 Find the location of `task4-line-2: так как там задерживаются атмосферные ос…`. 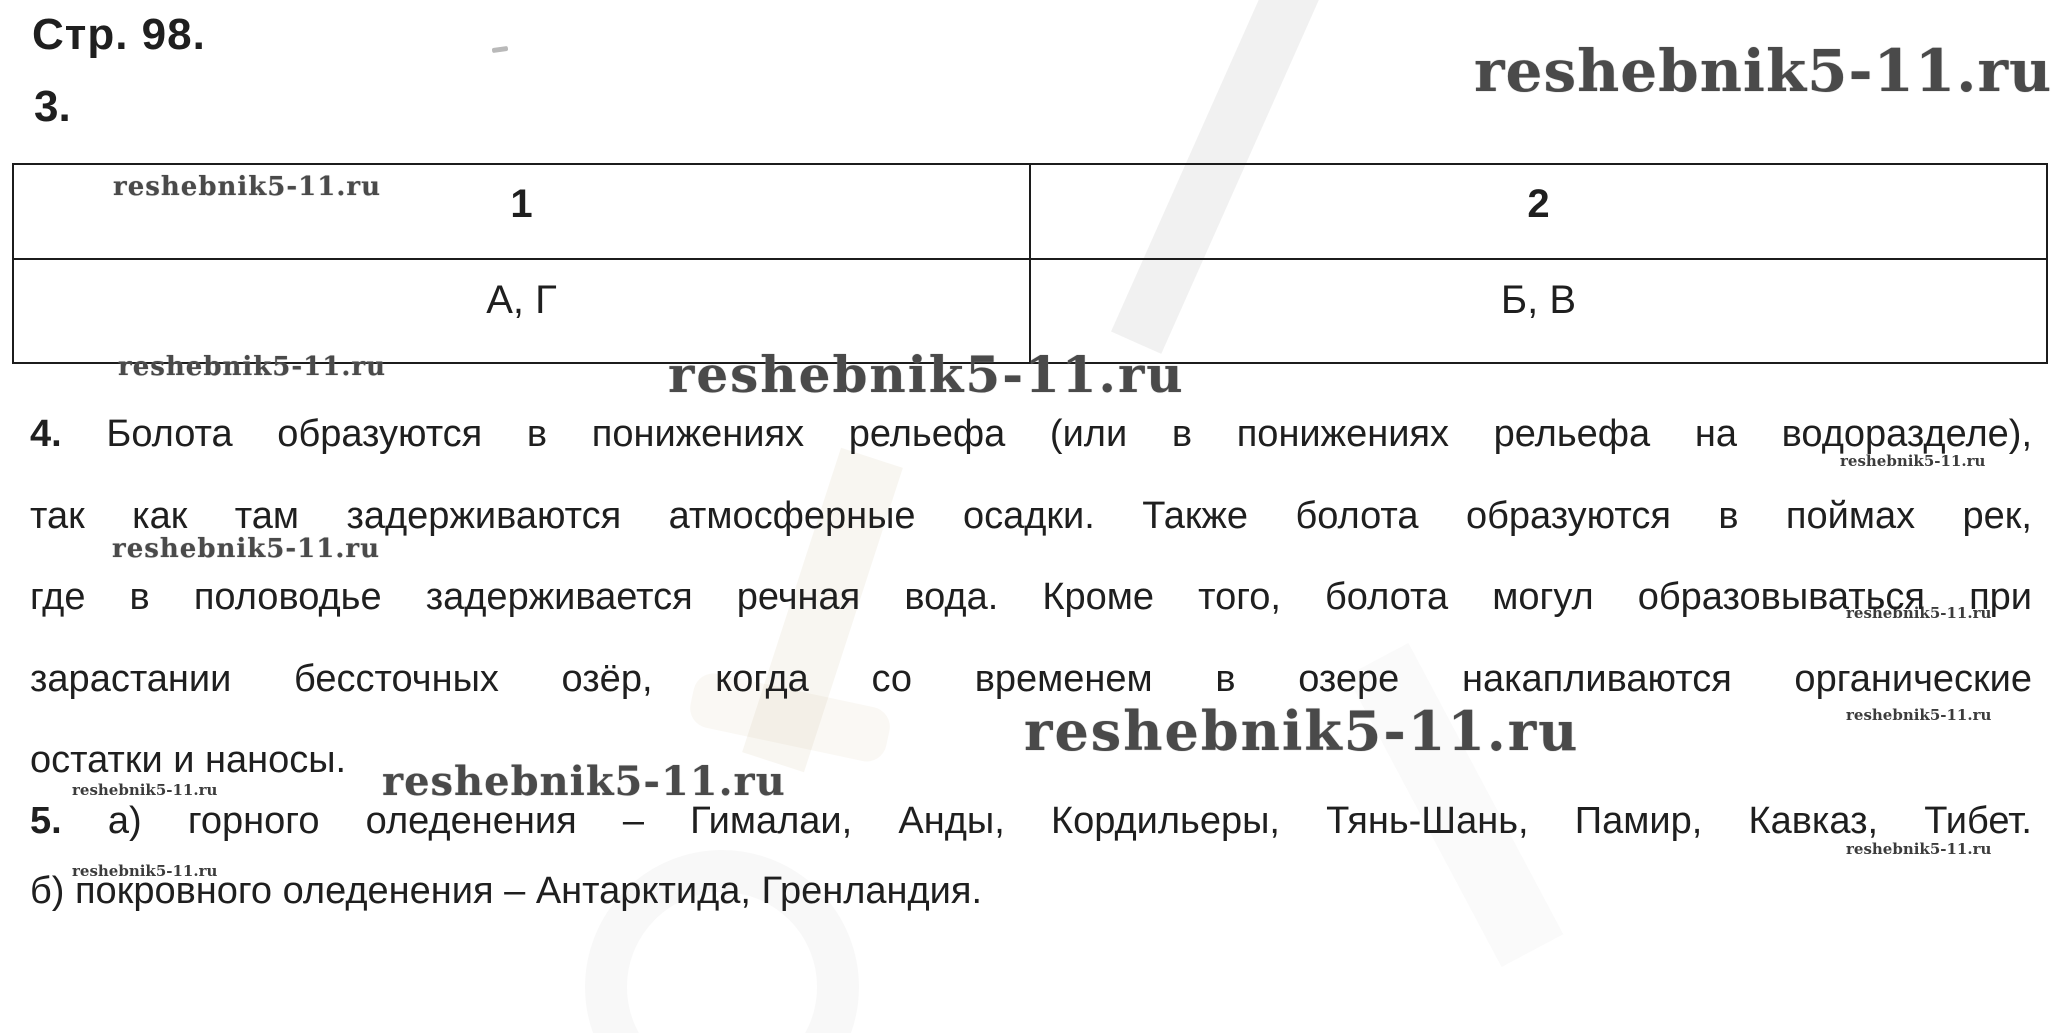

task4-line-2: так как там задерживаются атмосферные ос… is located at coordinates (1031, 515).